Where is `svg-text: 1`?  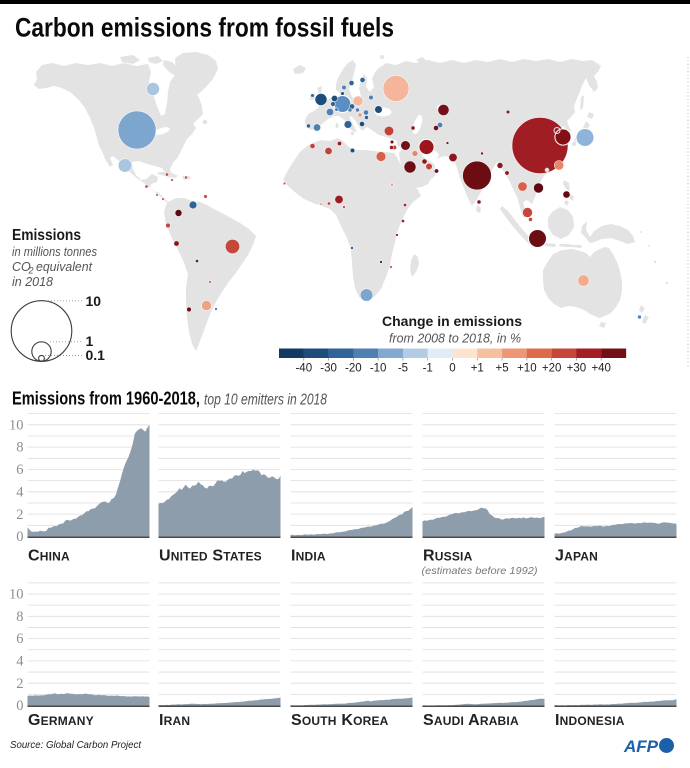 svg-text: 1 is located at coordinates (90, 341).